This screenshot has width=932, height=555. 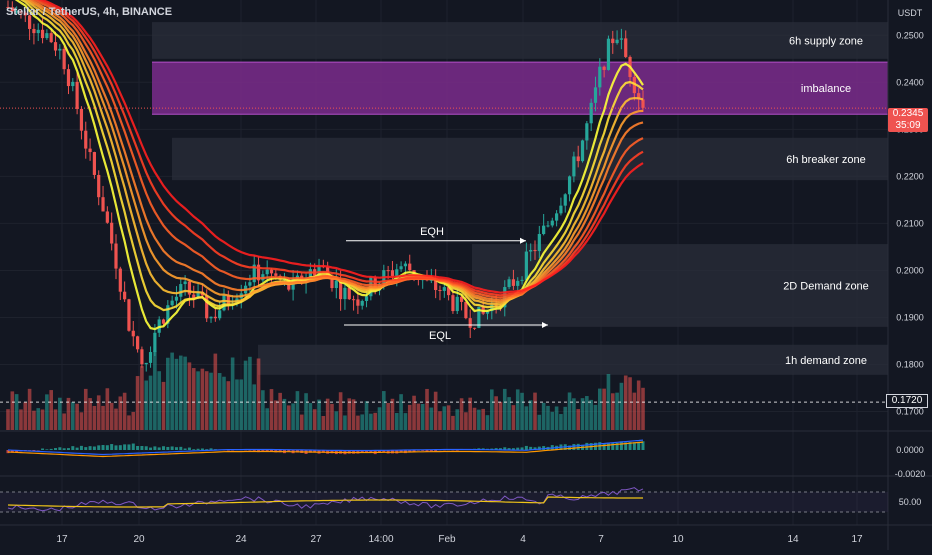 I want to click on current-price-value: 0.2345, so click(x=908, y=114).